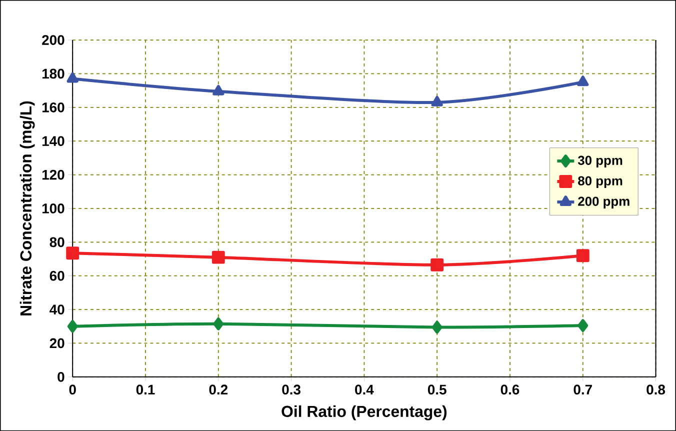  I want to click on x-axis-title: Oil Ratio (Percentage), so click(364, 412).